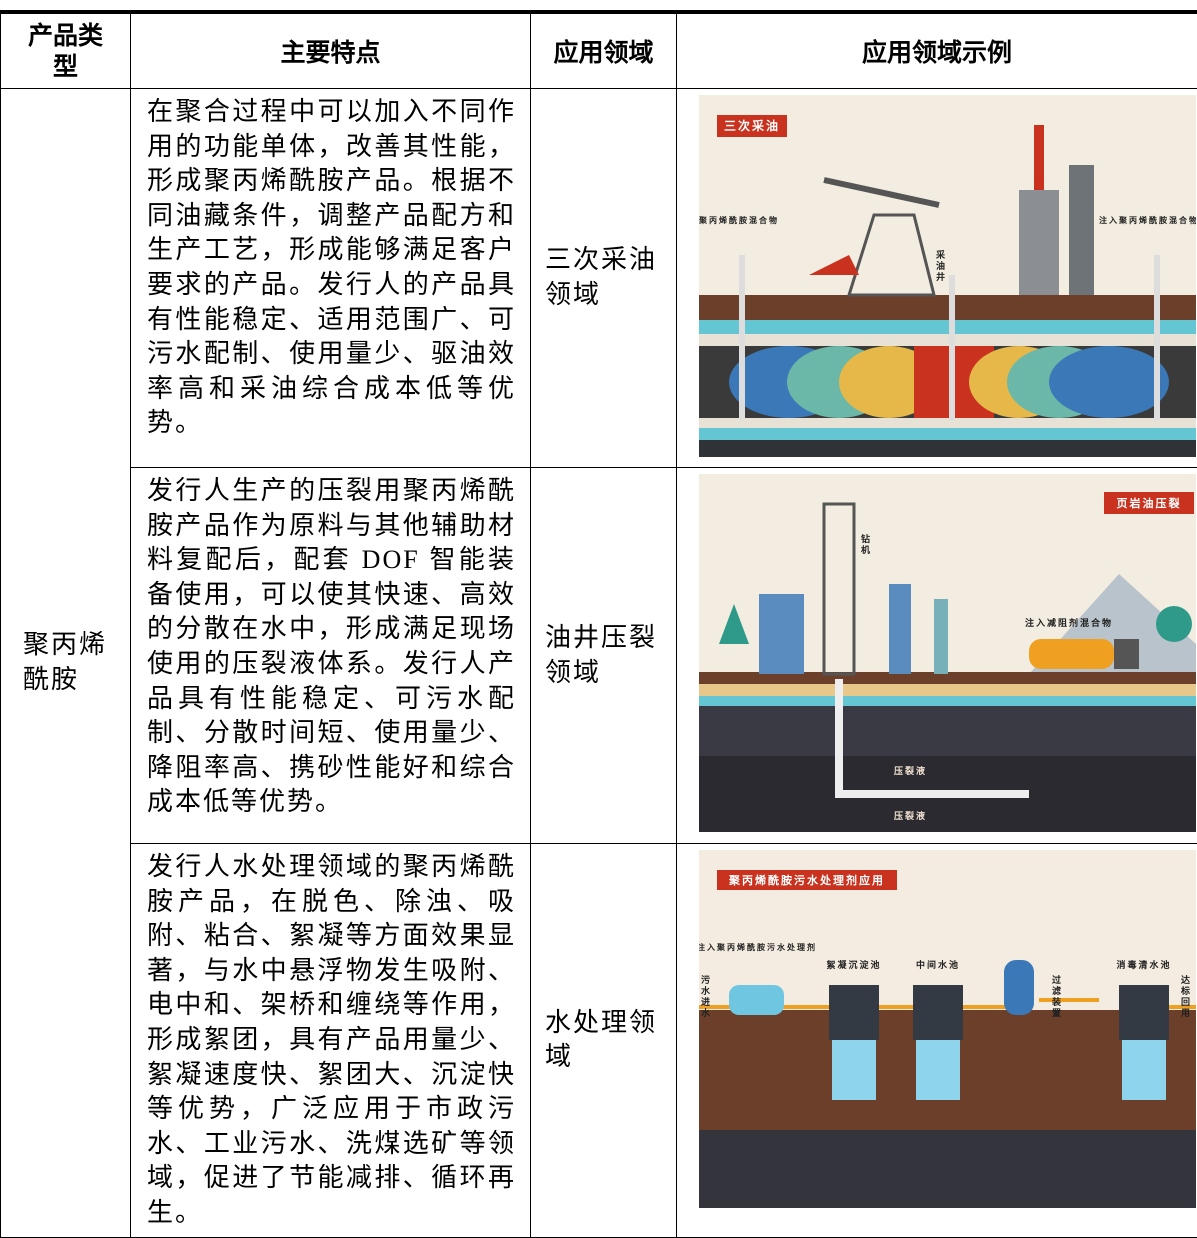 This screenshot has height=1238, width=1197. I want to click on illustration-label: 达标回用, so click(1185, 996).